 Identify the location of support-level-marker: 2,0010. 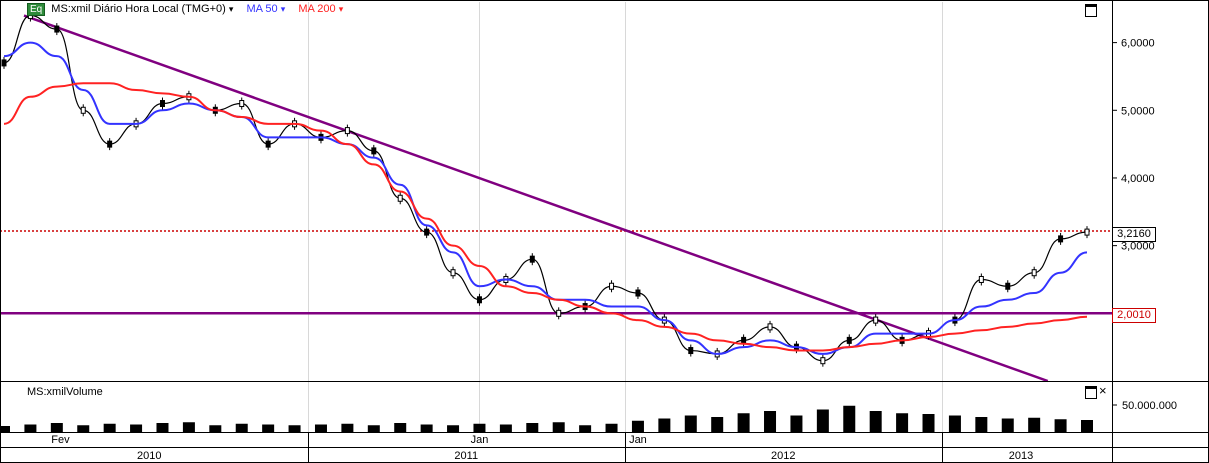
(1134, 315).